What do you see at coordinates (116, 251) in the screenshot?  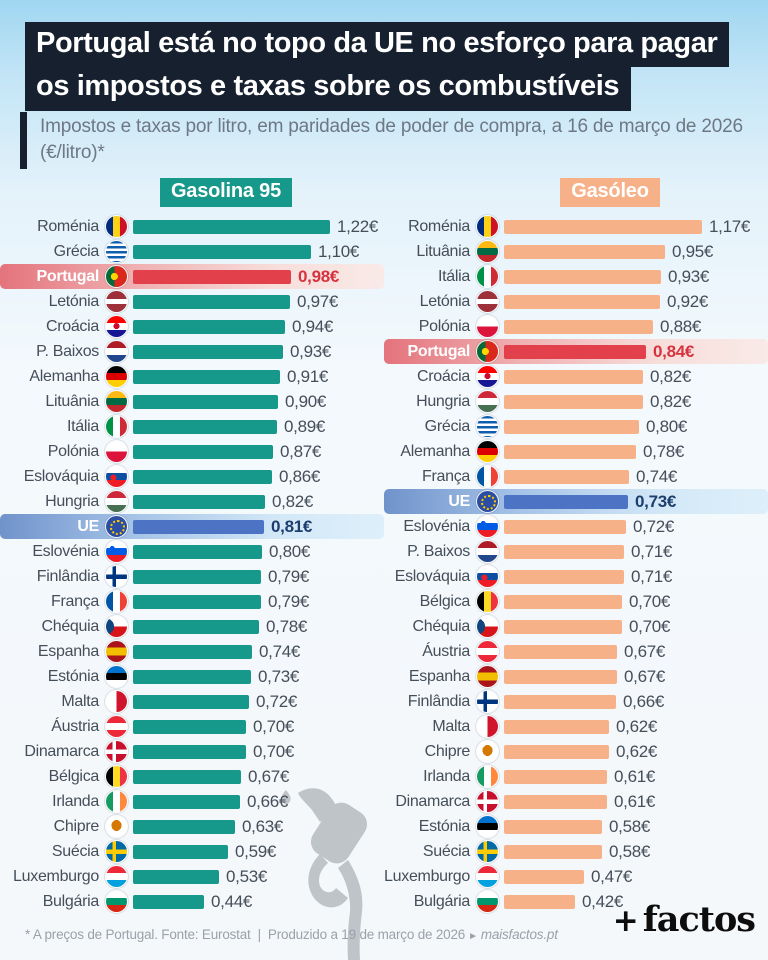 I see `gr-flag-icon` at bounding box center [116, 251].